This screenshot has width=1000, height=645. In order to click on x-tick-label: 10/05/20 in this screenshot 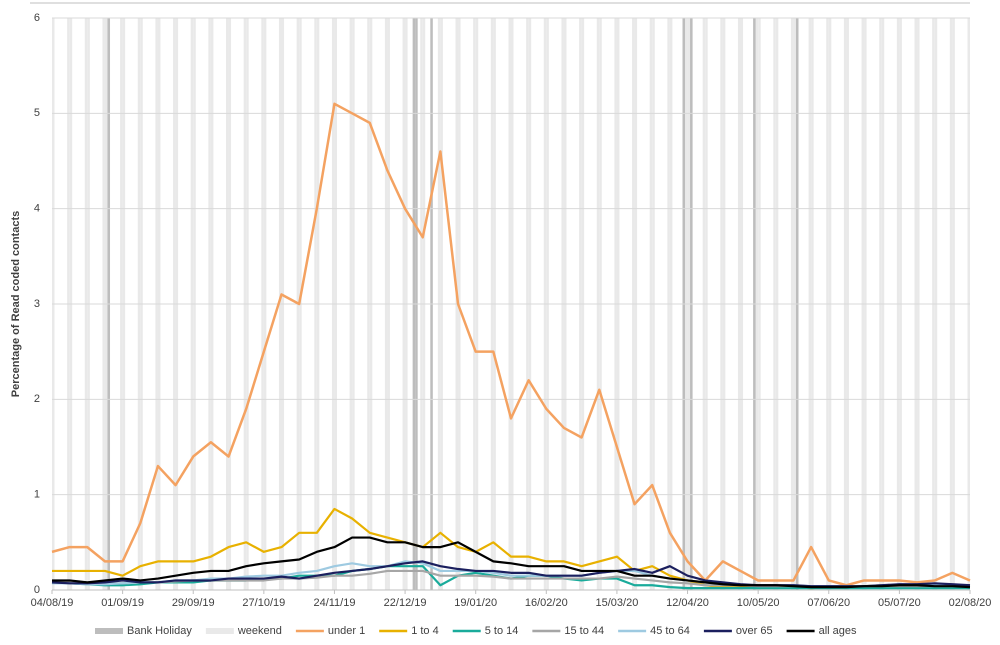, I will do `click(758, 603)`.